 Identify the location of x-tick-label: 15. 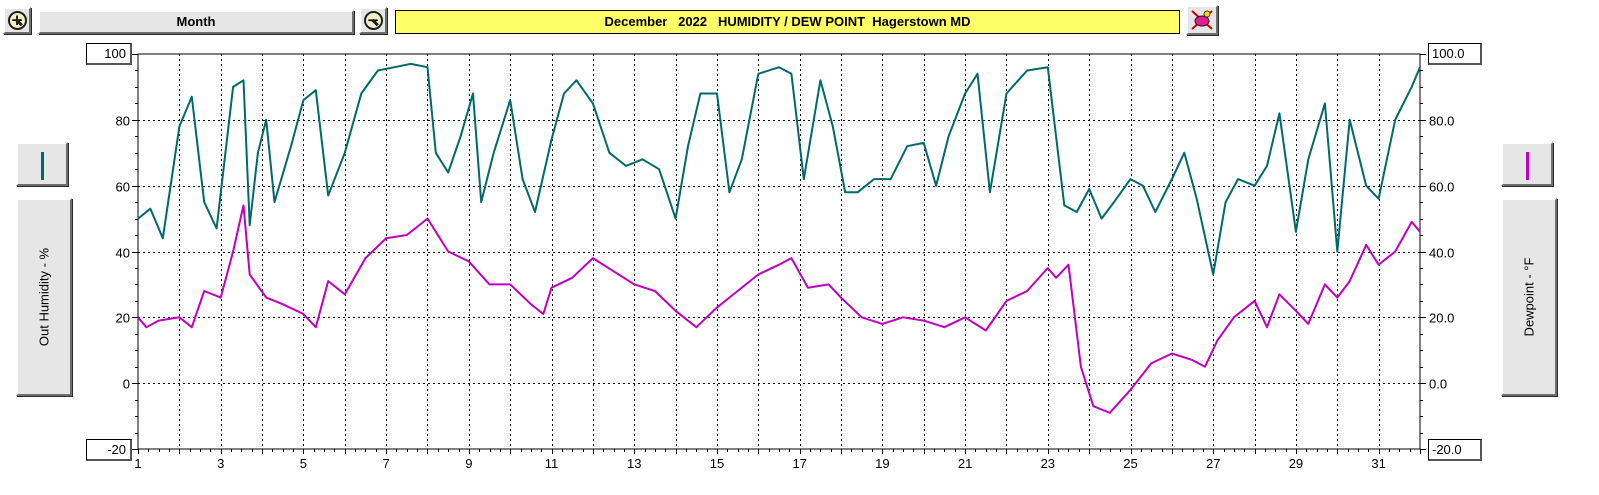
(717, 463).